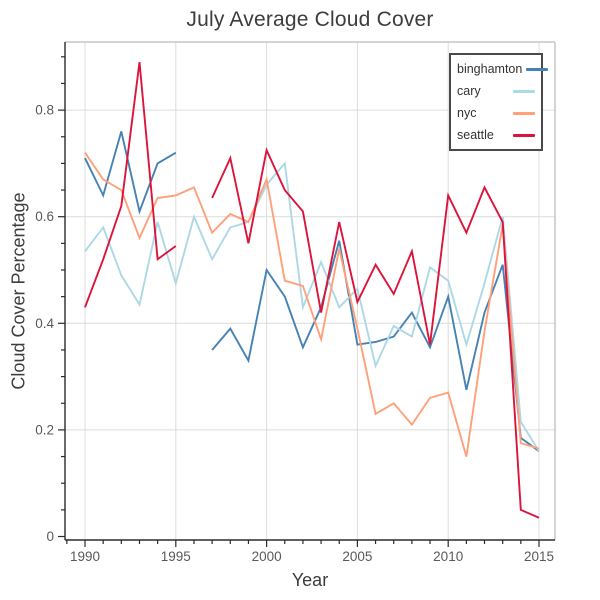 The width and height of the screenshot is (600, 600). I want to click on x-tick-label: 2000, so click(267, 556).